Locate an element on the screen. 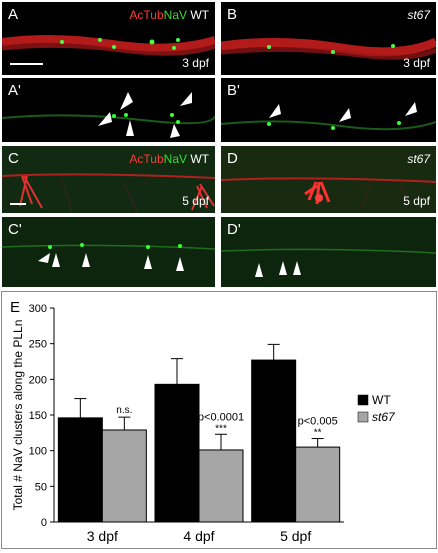  panel-label: B is located at coordinates (232, 14).